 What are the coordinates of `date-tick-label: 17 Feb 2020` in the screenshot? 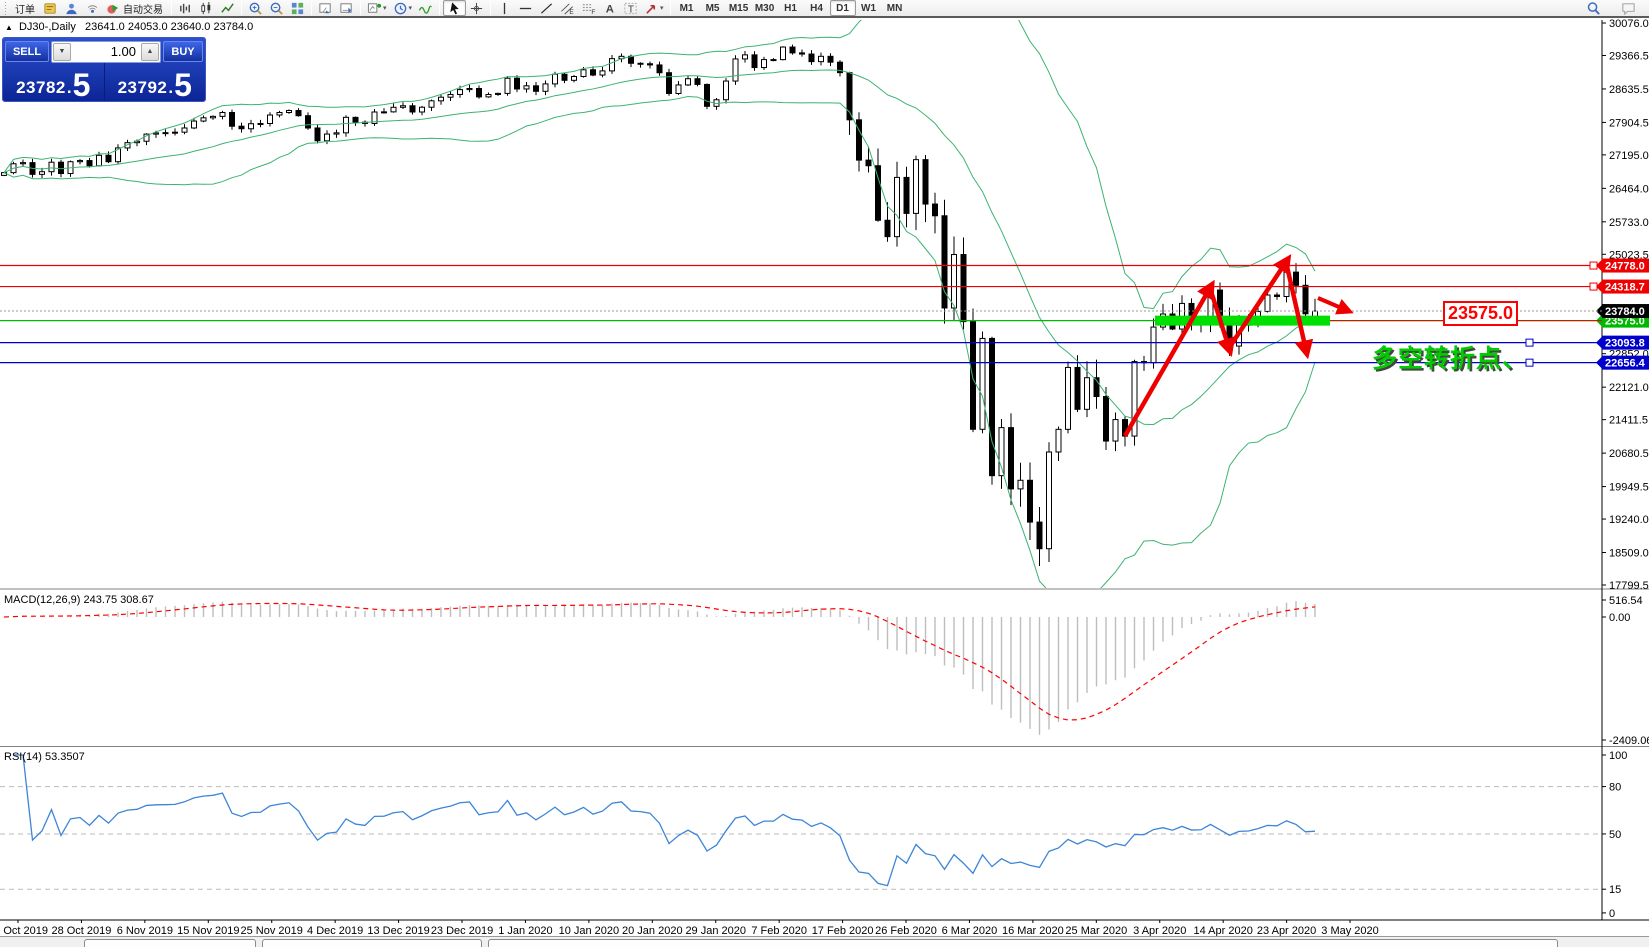 It's located at (843, 931).